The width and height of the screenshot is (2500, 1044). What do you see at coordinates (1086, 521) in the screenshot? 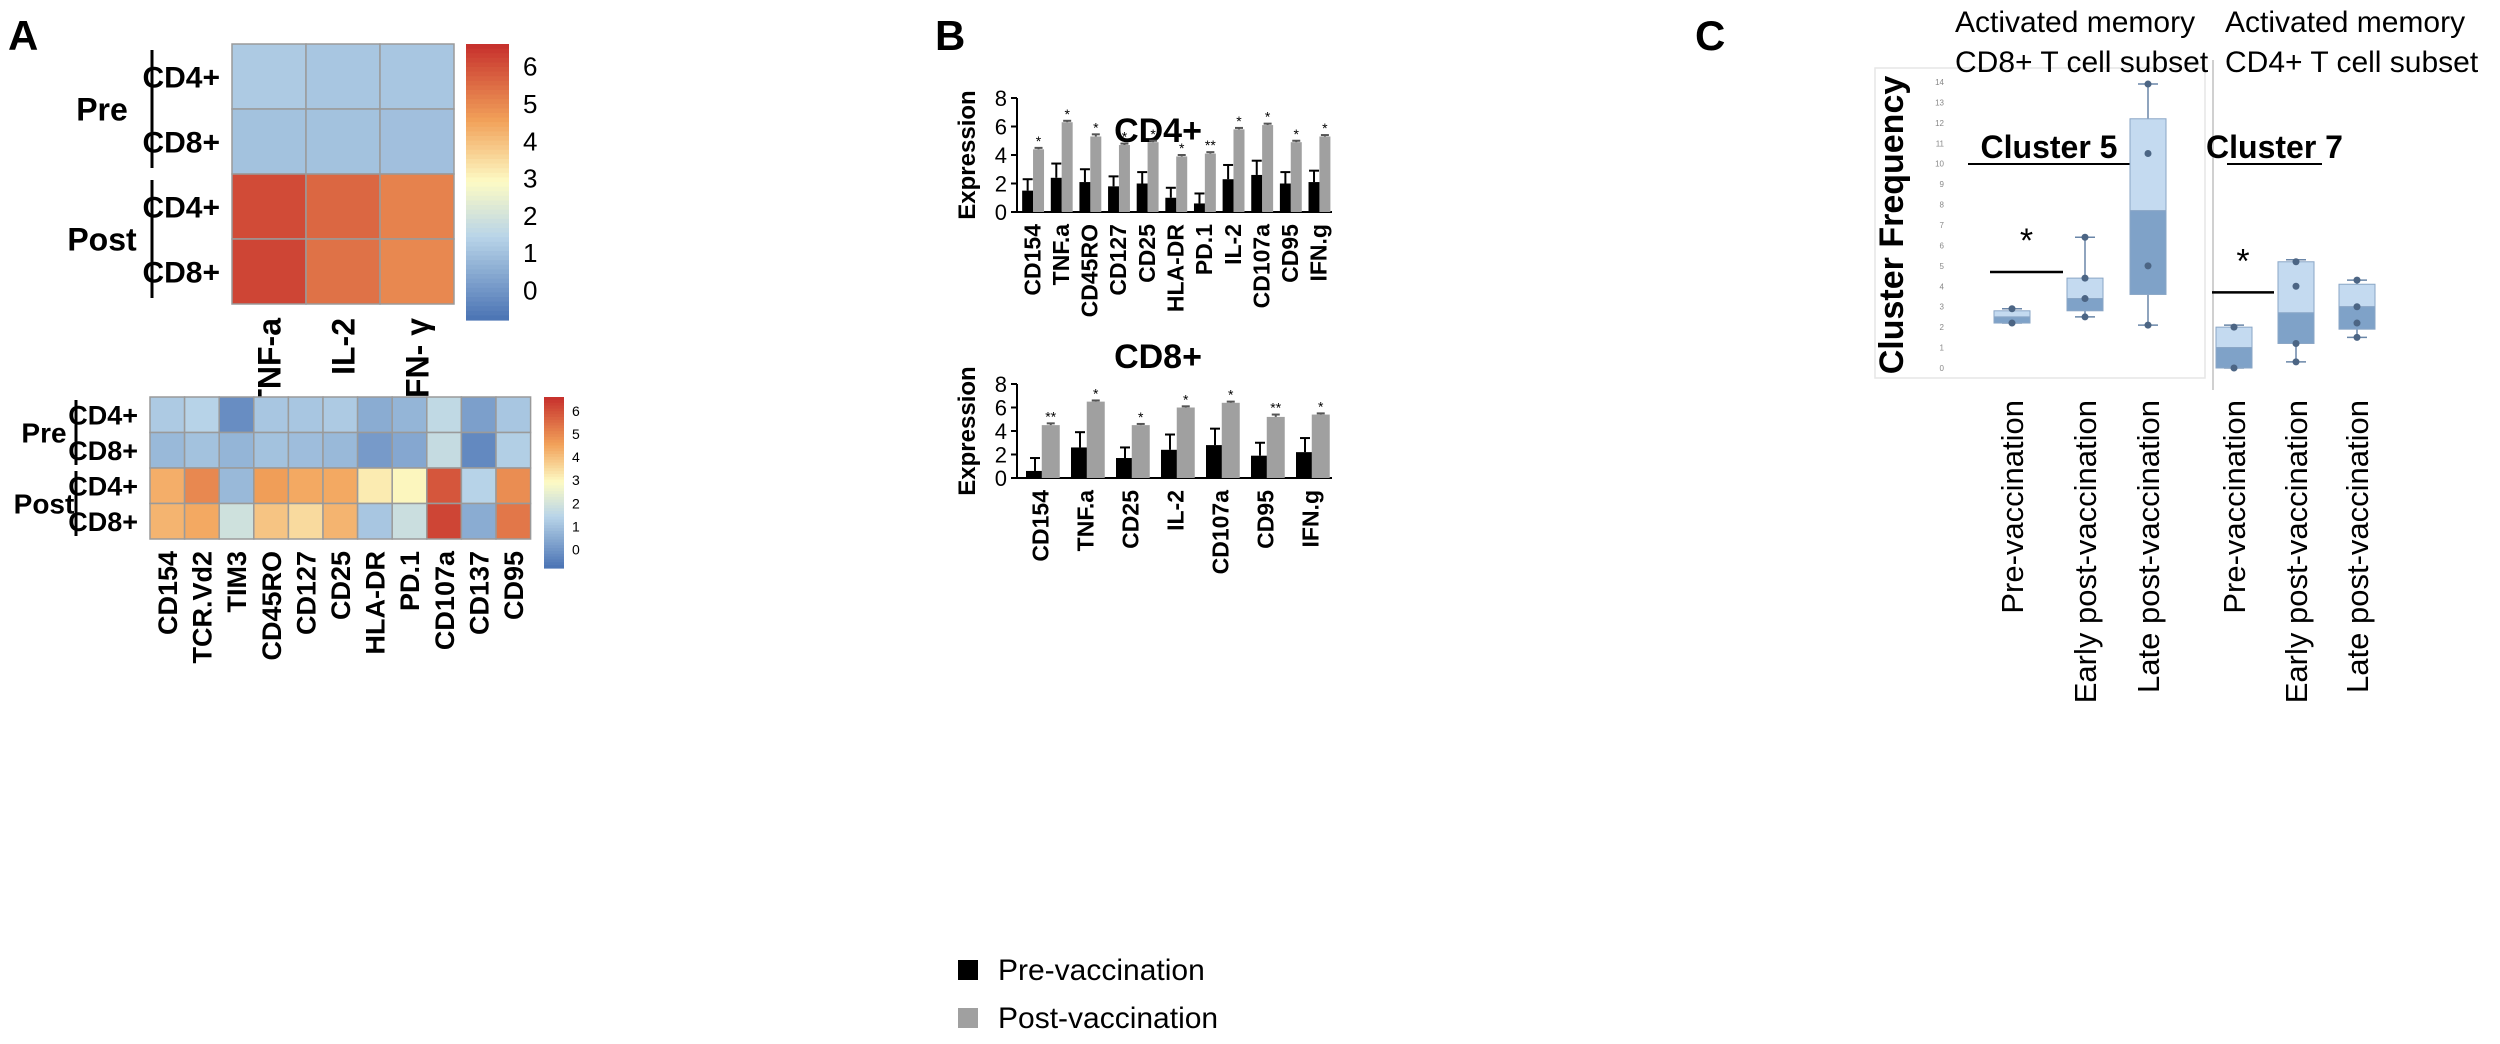
I see `x-tick-label: TNF.a` at bounding box center [1086, 521].